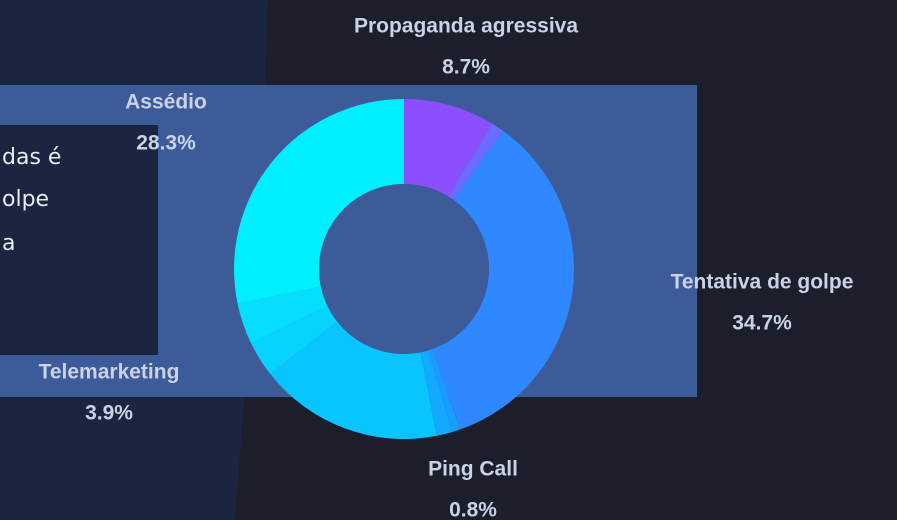  What do you see at coordinates (78, 240) in the screenshot?
I see `text-box` at bounding box center [78, 240].